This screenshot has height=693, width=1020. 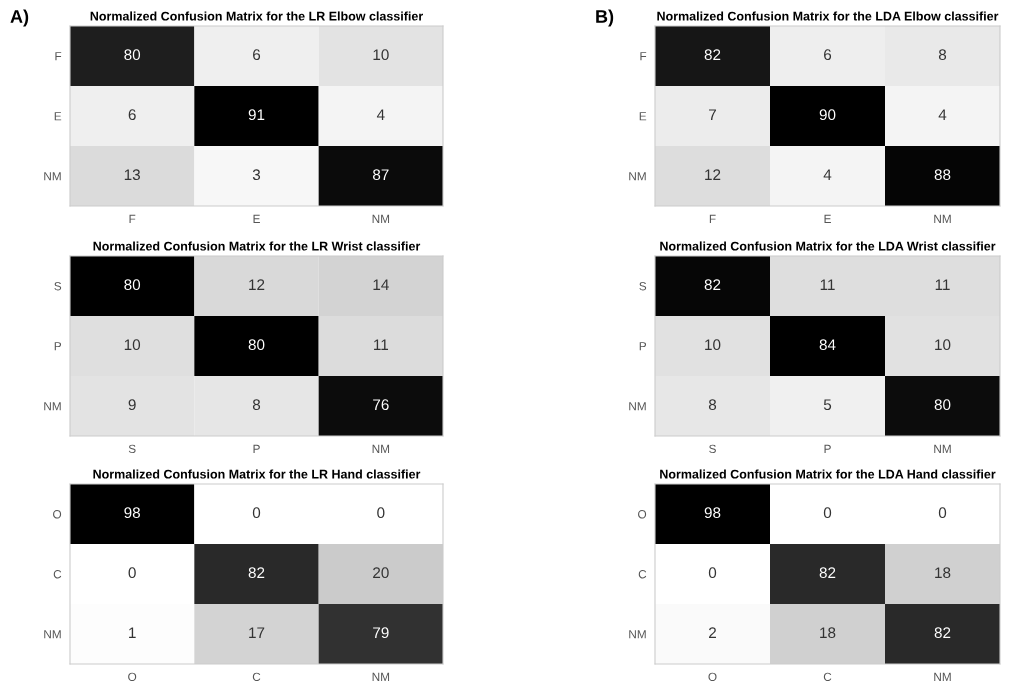 What do you see at coordinates (828, 474) in the screenshot?
I see `chart-title: Normalized Confusion Matrix for the LDA Hand classifier` at bounding box center [828, 474].